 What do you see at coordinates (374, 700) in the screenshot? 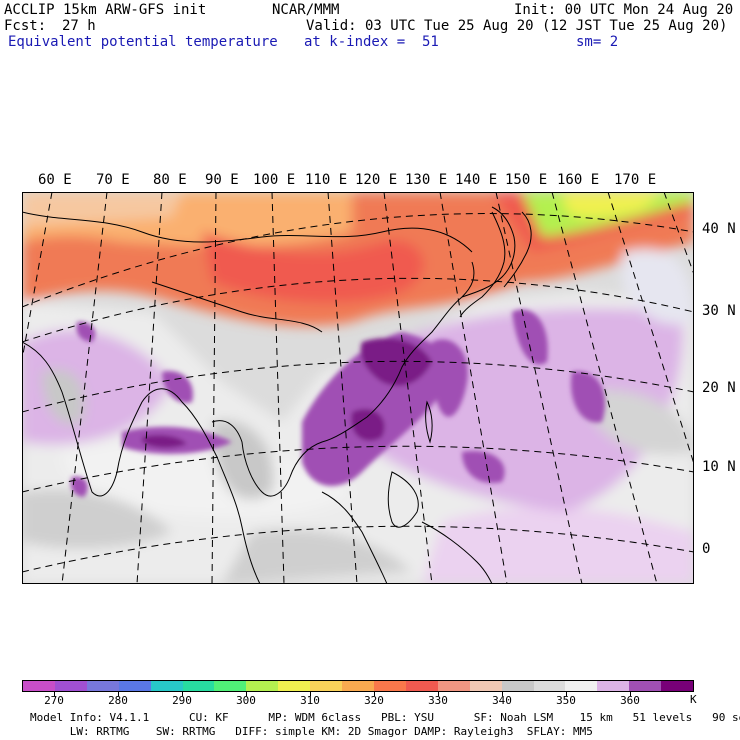
I see `colorbar-tick-label: 320` at bounding box center [374, 700].